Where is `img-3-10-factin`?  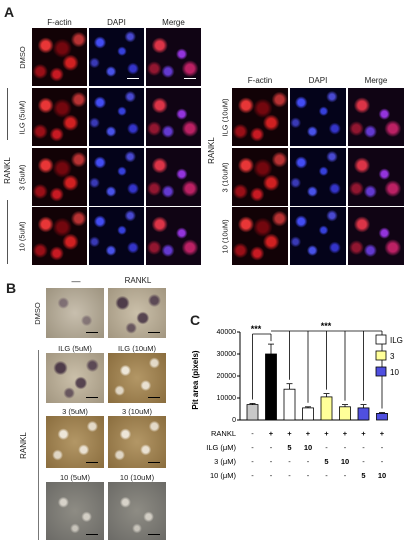 img-3-10-factin is located at coordinates (260, 177).